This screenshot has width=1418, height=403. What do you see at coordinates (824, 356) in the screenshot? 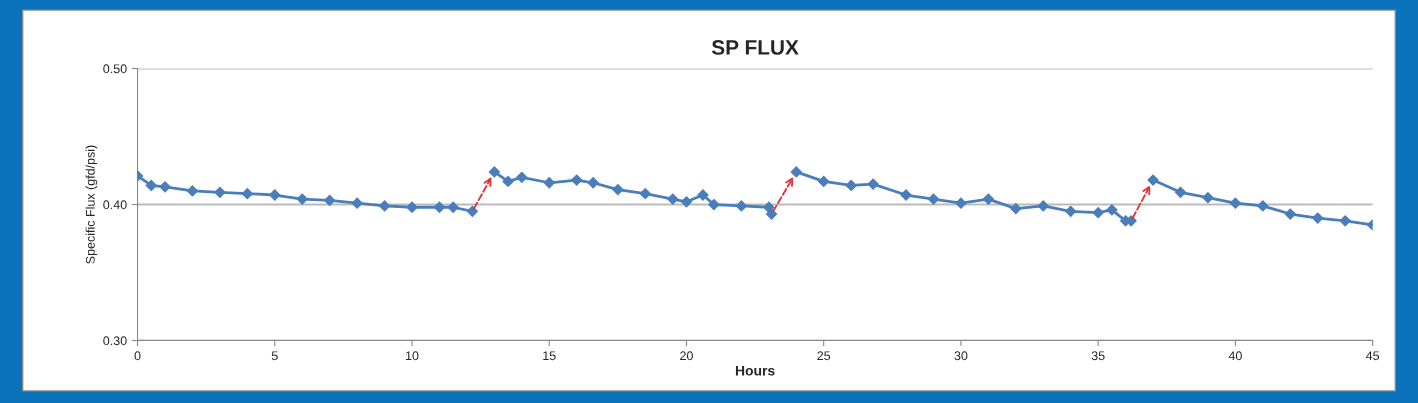
I see `x-tick-label: 25` at bounding box center [824, 356].